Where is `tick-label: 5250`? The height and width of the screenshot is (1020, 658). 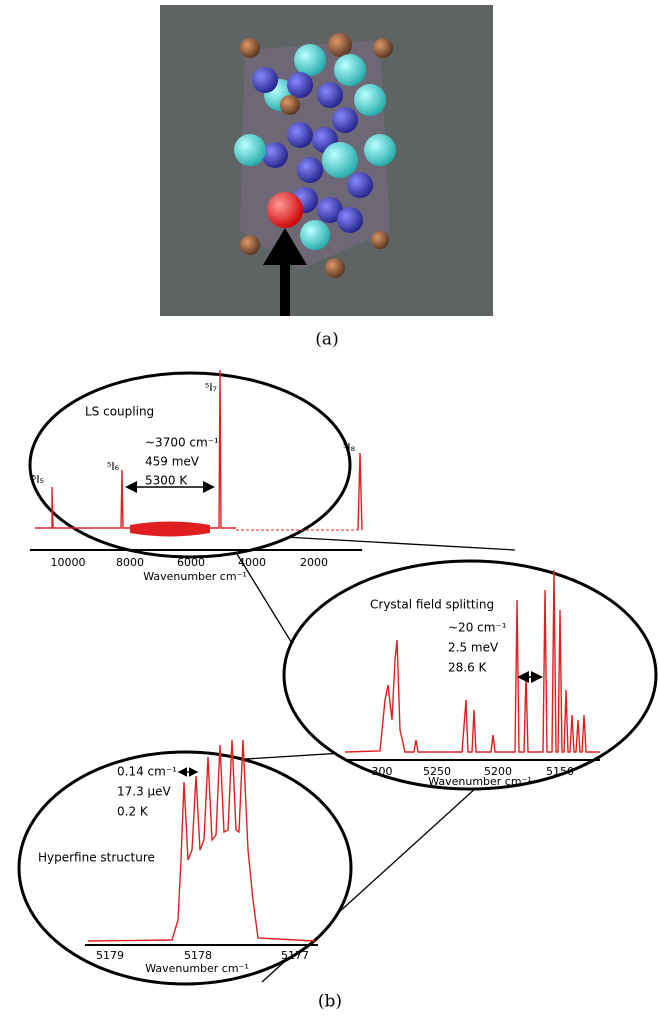
tick-label: 5250 is located at coordinates (437, 771).